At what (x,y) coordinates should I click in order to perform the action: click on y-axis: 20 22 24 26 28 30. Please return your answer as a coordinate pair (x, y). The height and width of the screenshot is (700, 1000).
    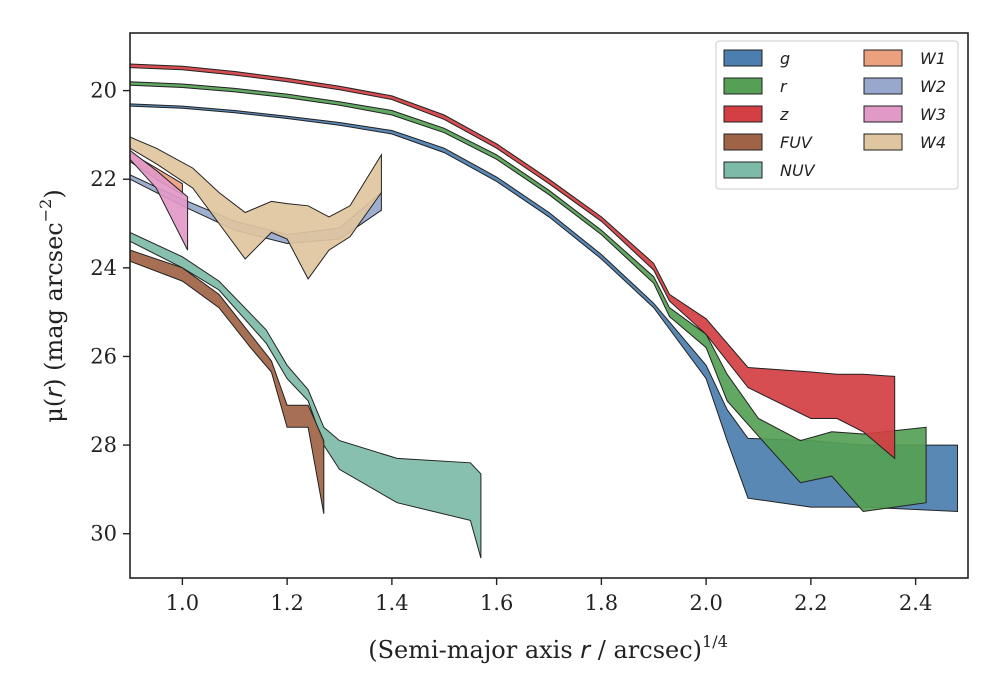
    Looking at the image, I should click on (110, 312).